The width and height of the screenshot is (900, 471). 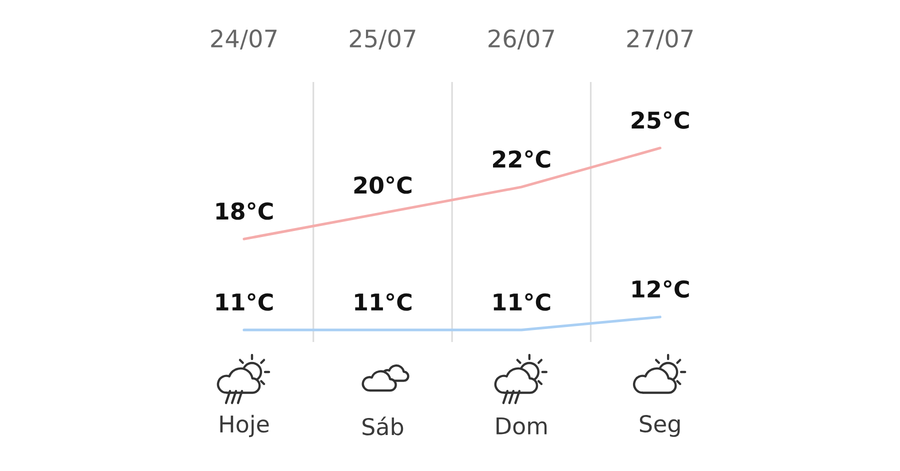 I want to click on text: Sáb, so click(x=383, y=426).